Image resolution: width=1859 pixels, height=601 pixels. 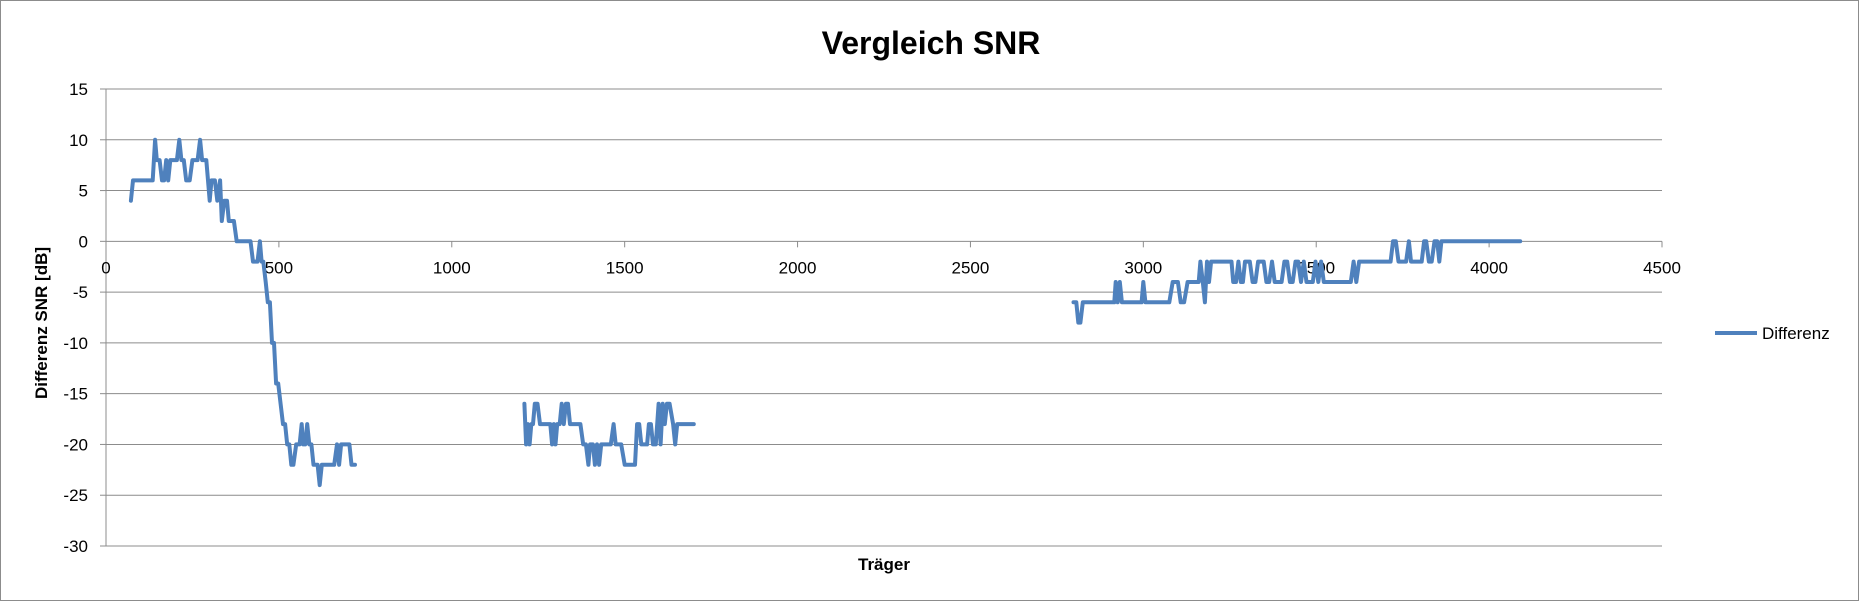 What do you see at coordinates (1796, 333) in the screenshot?
I see `legend-label-differenz: Differenz` at bounding box center [1796, 333].